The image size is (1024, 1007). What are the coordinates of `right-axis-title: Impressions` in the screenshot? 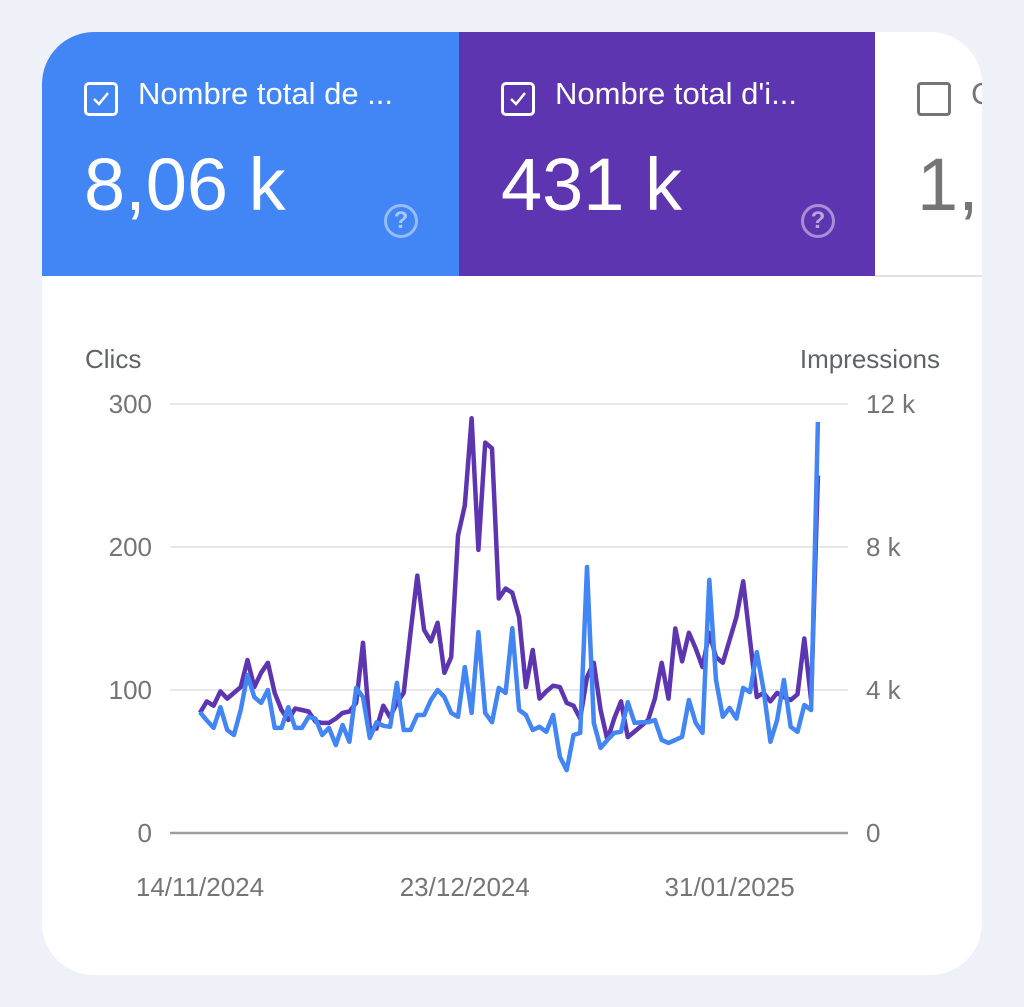 It's located at (869, 359).